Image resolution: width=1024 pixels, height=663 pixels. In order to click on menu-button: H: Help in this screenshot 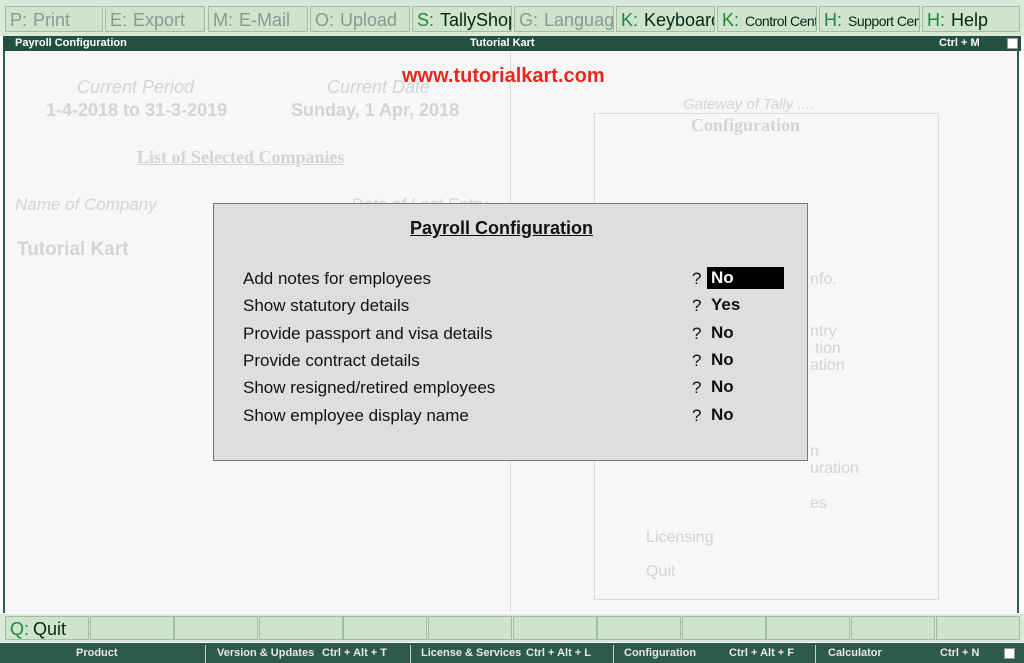, I will do `click(971, 19)`.